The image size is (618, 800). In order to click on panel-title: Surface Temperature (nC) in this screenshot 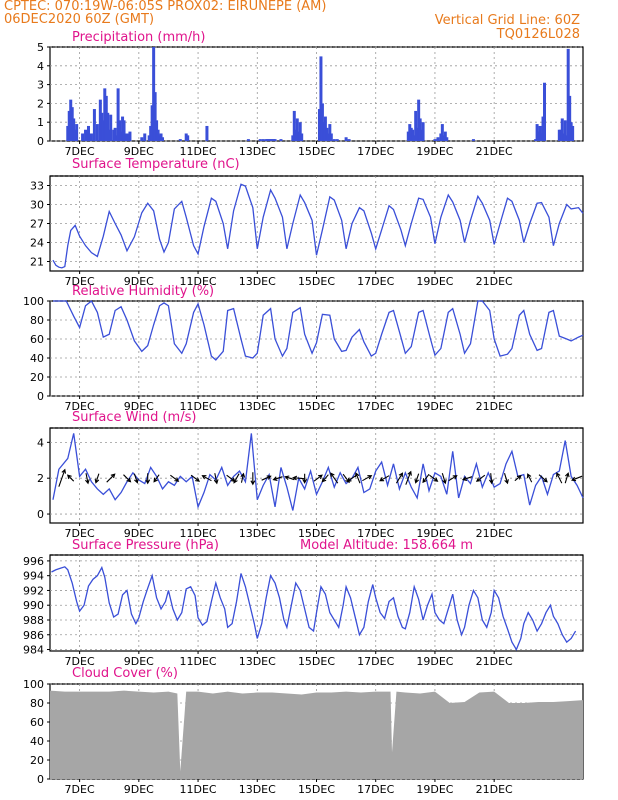, I will do `click(156, 164)`.